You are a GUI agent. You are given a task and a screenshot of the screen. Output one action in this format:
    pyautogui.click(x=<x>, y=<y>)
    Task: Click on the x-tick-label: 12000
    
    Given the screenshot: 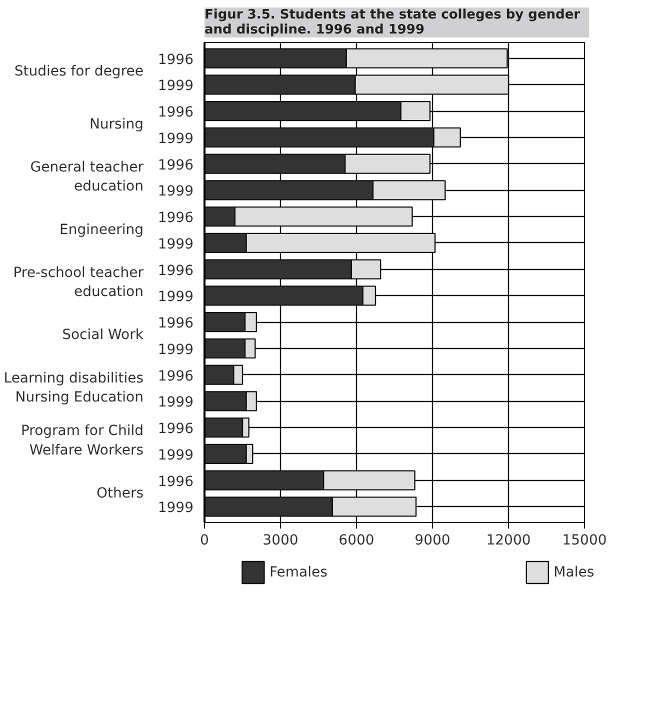 What is the action you would take?
    pyautogui.click(x=508, y=540)
    